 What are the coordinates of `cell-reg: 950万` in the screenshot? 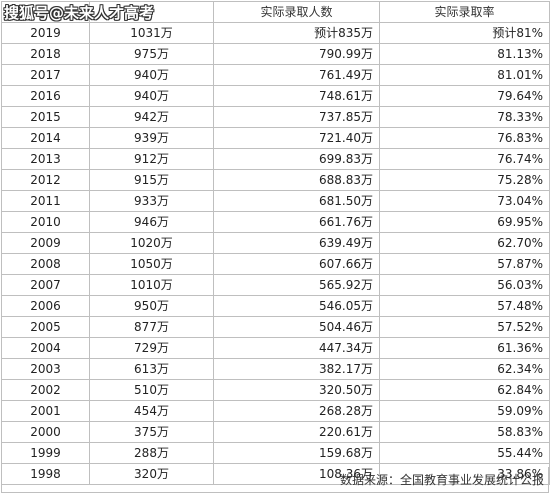 It's located at (151, 306).